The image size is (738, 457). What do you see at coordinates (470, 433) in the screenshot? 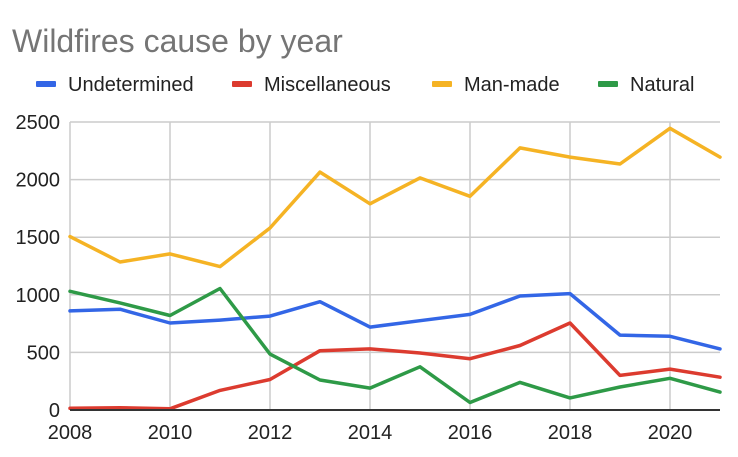
I see `x-tick-label: 2016` at bounding box center [470, 433].